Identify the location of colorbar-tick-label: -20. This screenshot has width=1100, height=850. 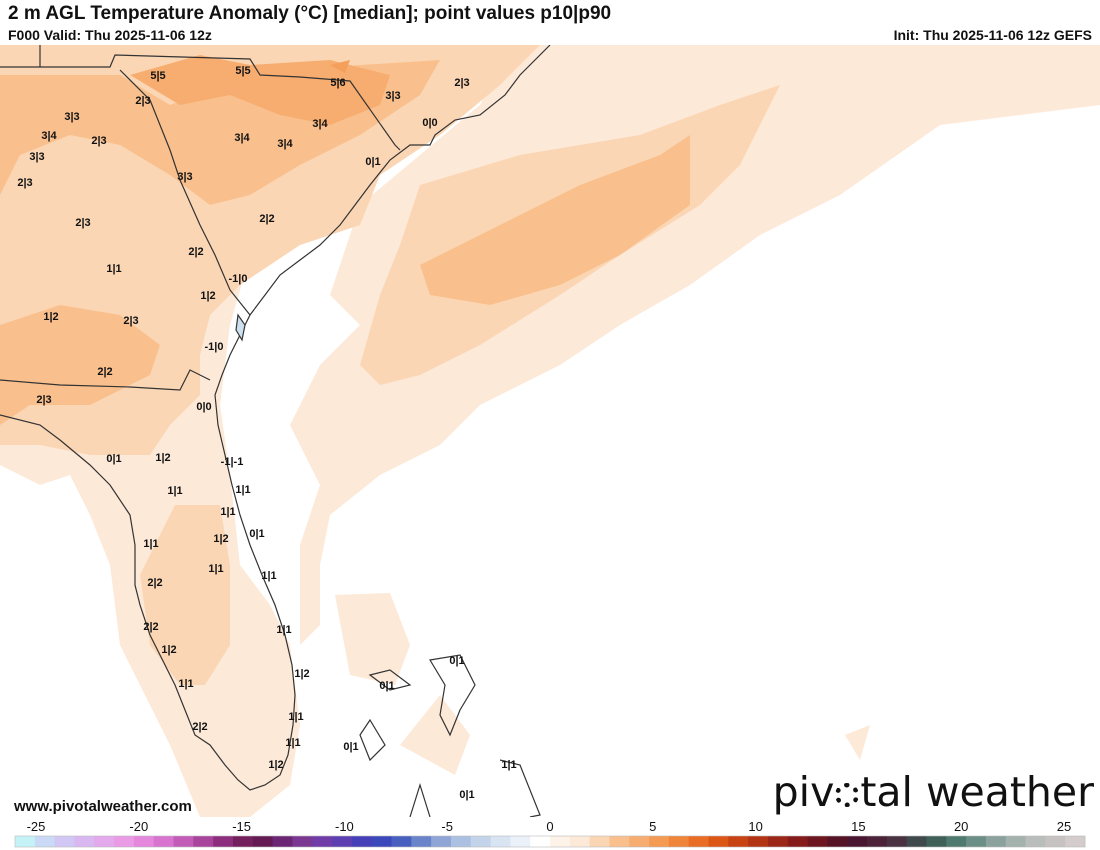
(138, 826).